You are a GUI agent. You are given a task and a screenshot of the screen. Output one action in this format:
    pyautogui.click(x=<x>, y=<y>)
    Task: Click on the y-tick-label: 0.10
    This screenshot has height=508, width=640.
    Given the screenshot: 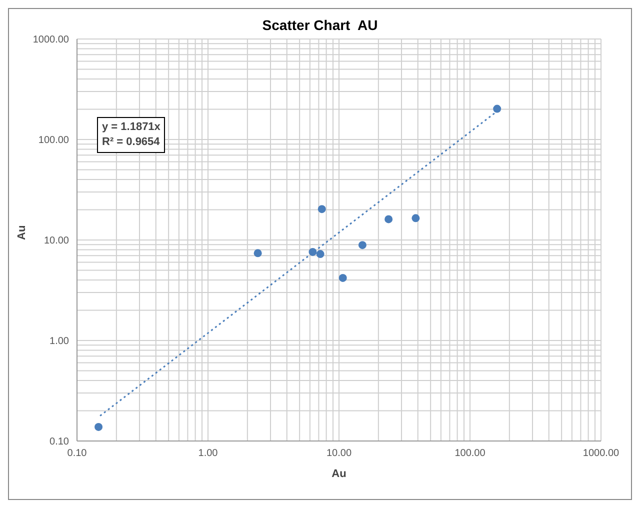 What is the action you would take?
    pyautogui.click(x=60, y=442)
    